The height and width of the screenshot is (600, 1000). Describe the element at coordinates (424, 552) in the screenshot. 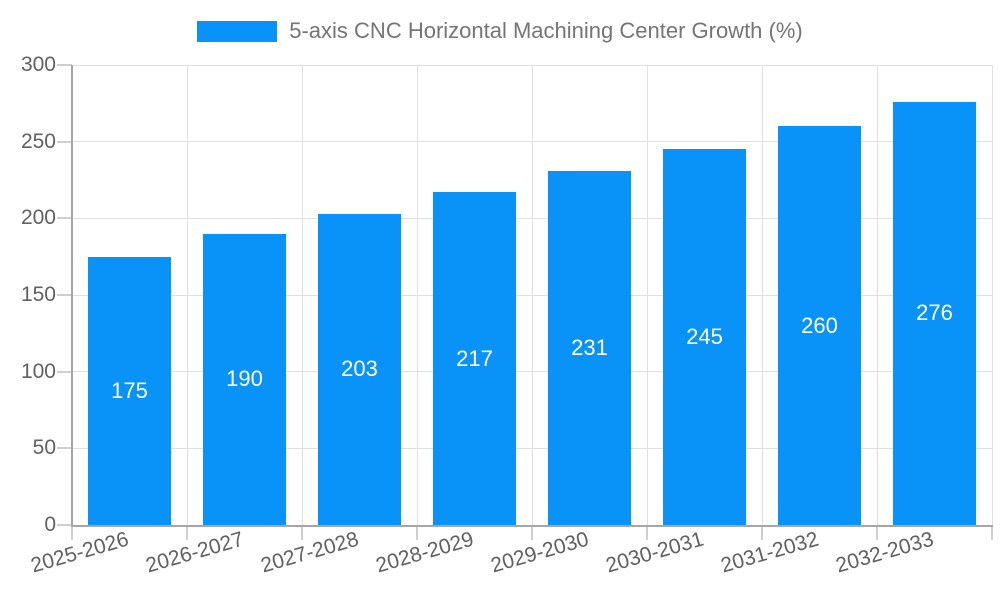

I see `x-axis-tick-label: 2028-2029` at that location.